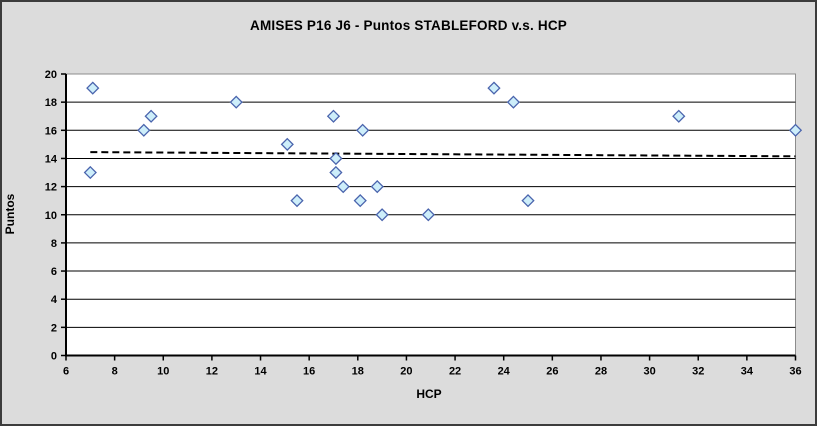 This screenshot has width=817, height=426. I want to click on y-tick-label: 0, so click(54, 357).